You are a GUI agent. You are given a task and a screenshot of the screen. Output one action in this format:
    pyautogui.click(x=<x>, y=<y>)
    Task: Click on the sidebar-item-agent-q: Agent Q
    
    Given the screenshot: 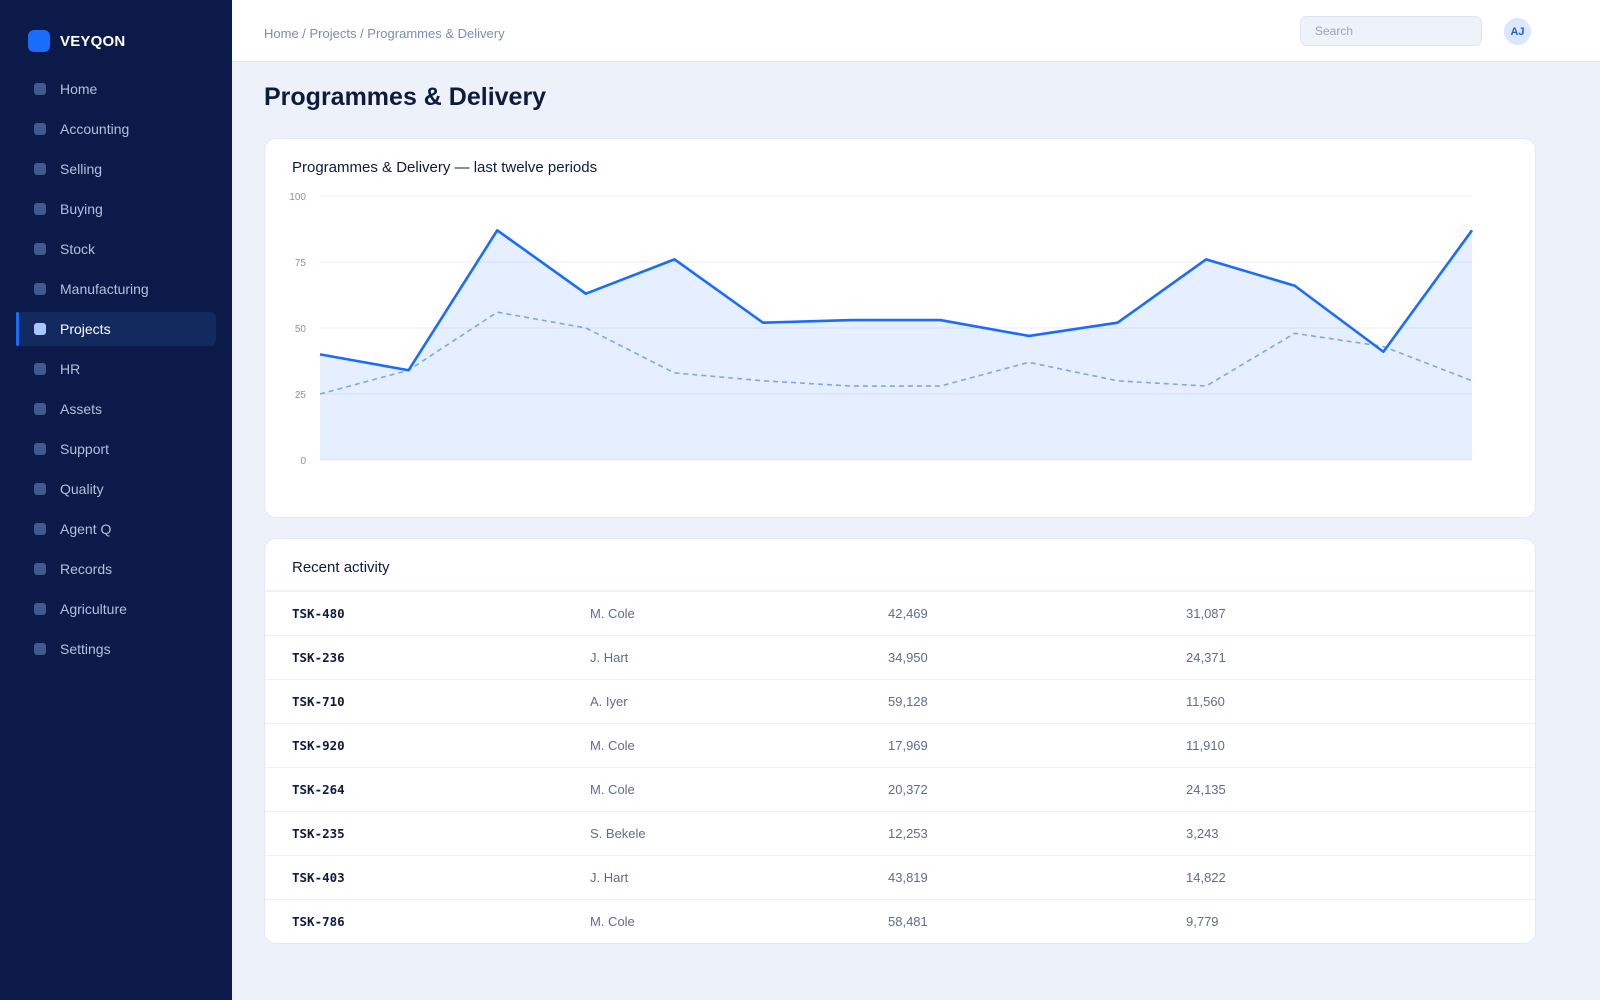 What is the action you would take?
    pyautogui.click(x=116, y=529)
    